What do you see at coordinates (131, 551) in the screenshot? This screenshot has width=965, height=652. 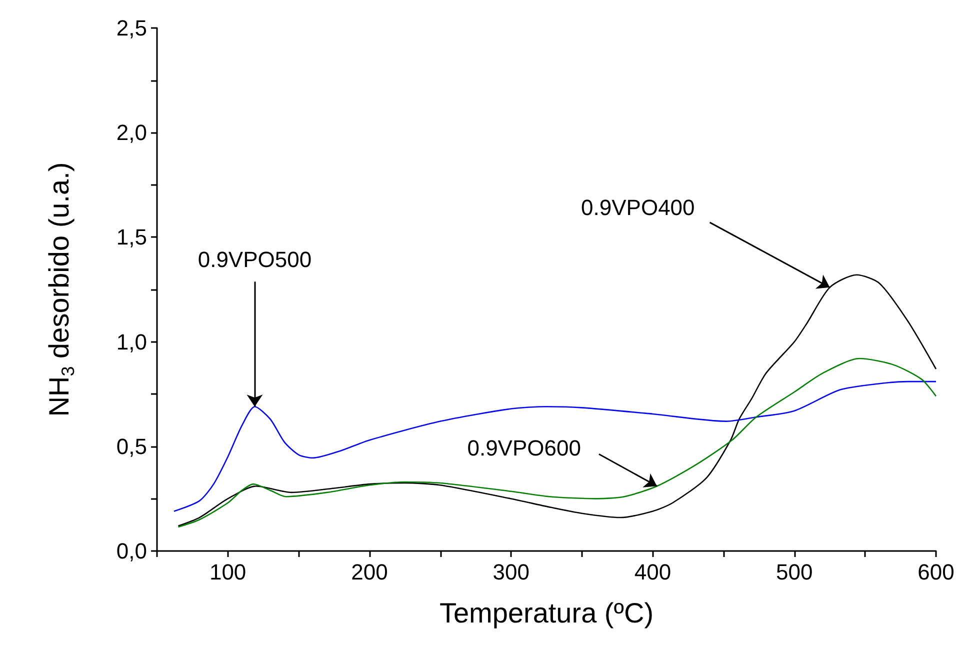 I see `y-tick-label: 0,0` at bounding box center [131, 551].